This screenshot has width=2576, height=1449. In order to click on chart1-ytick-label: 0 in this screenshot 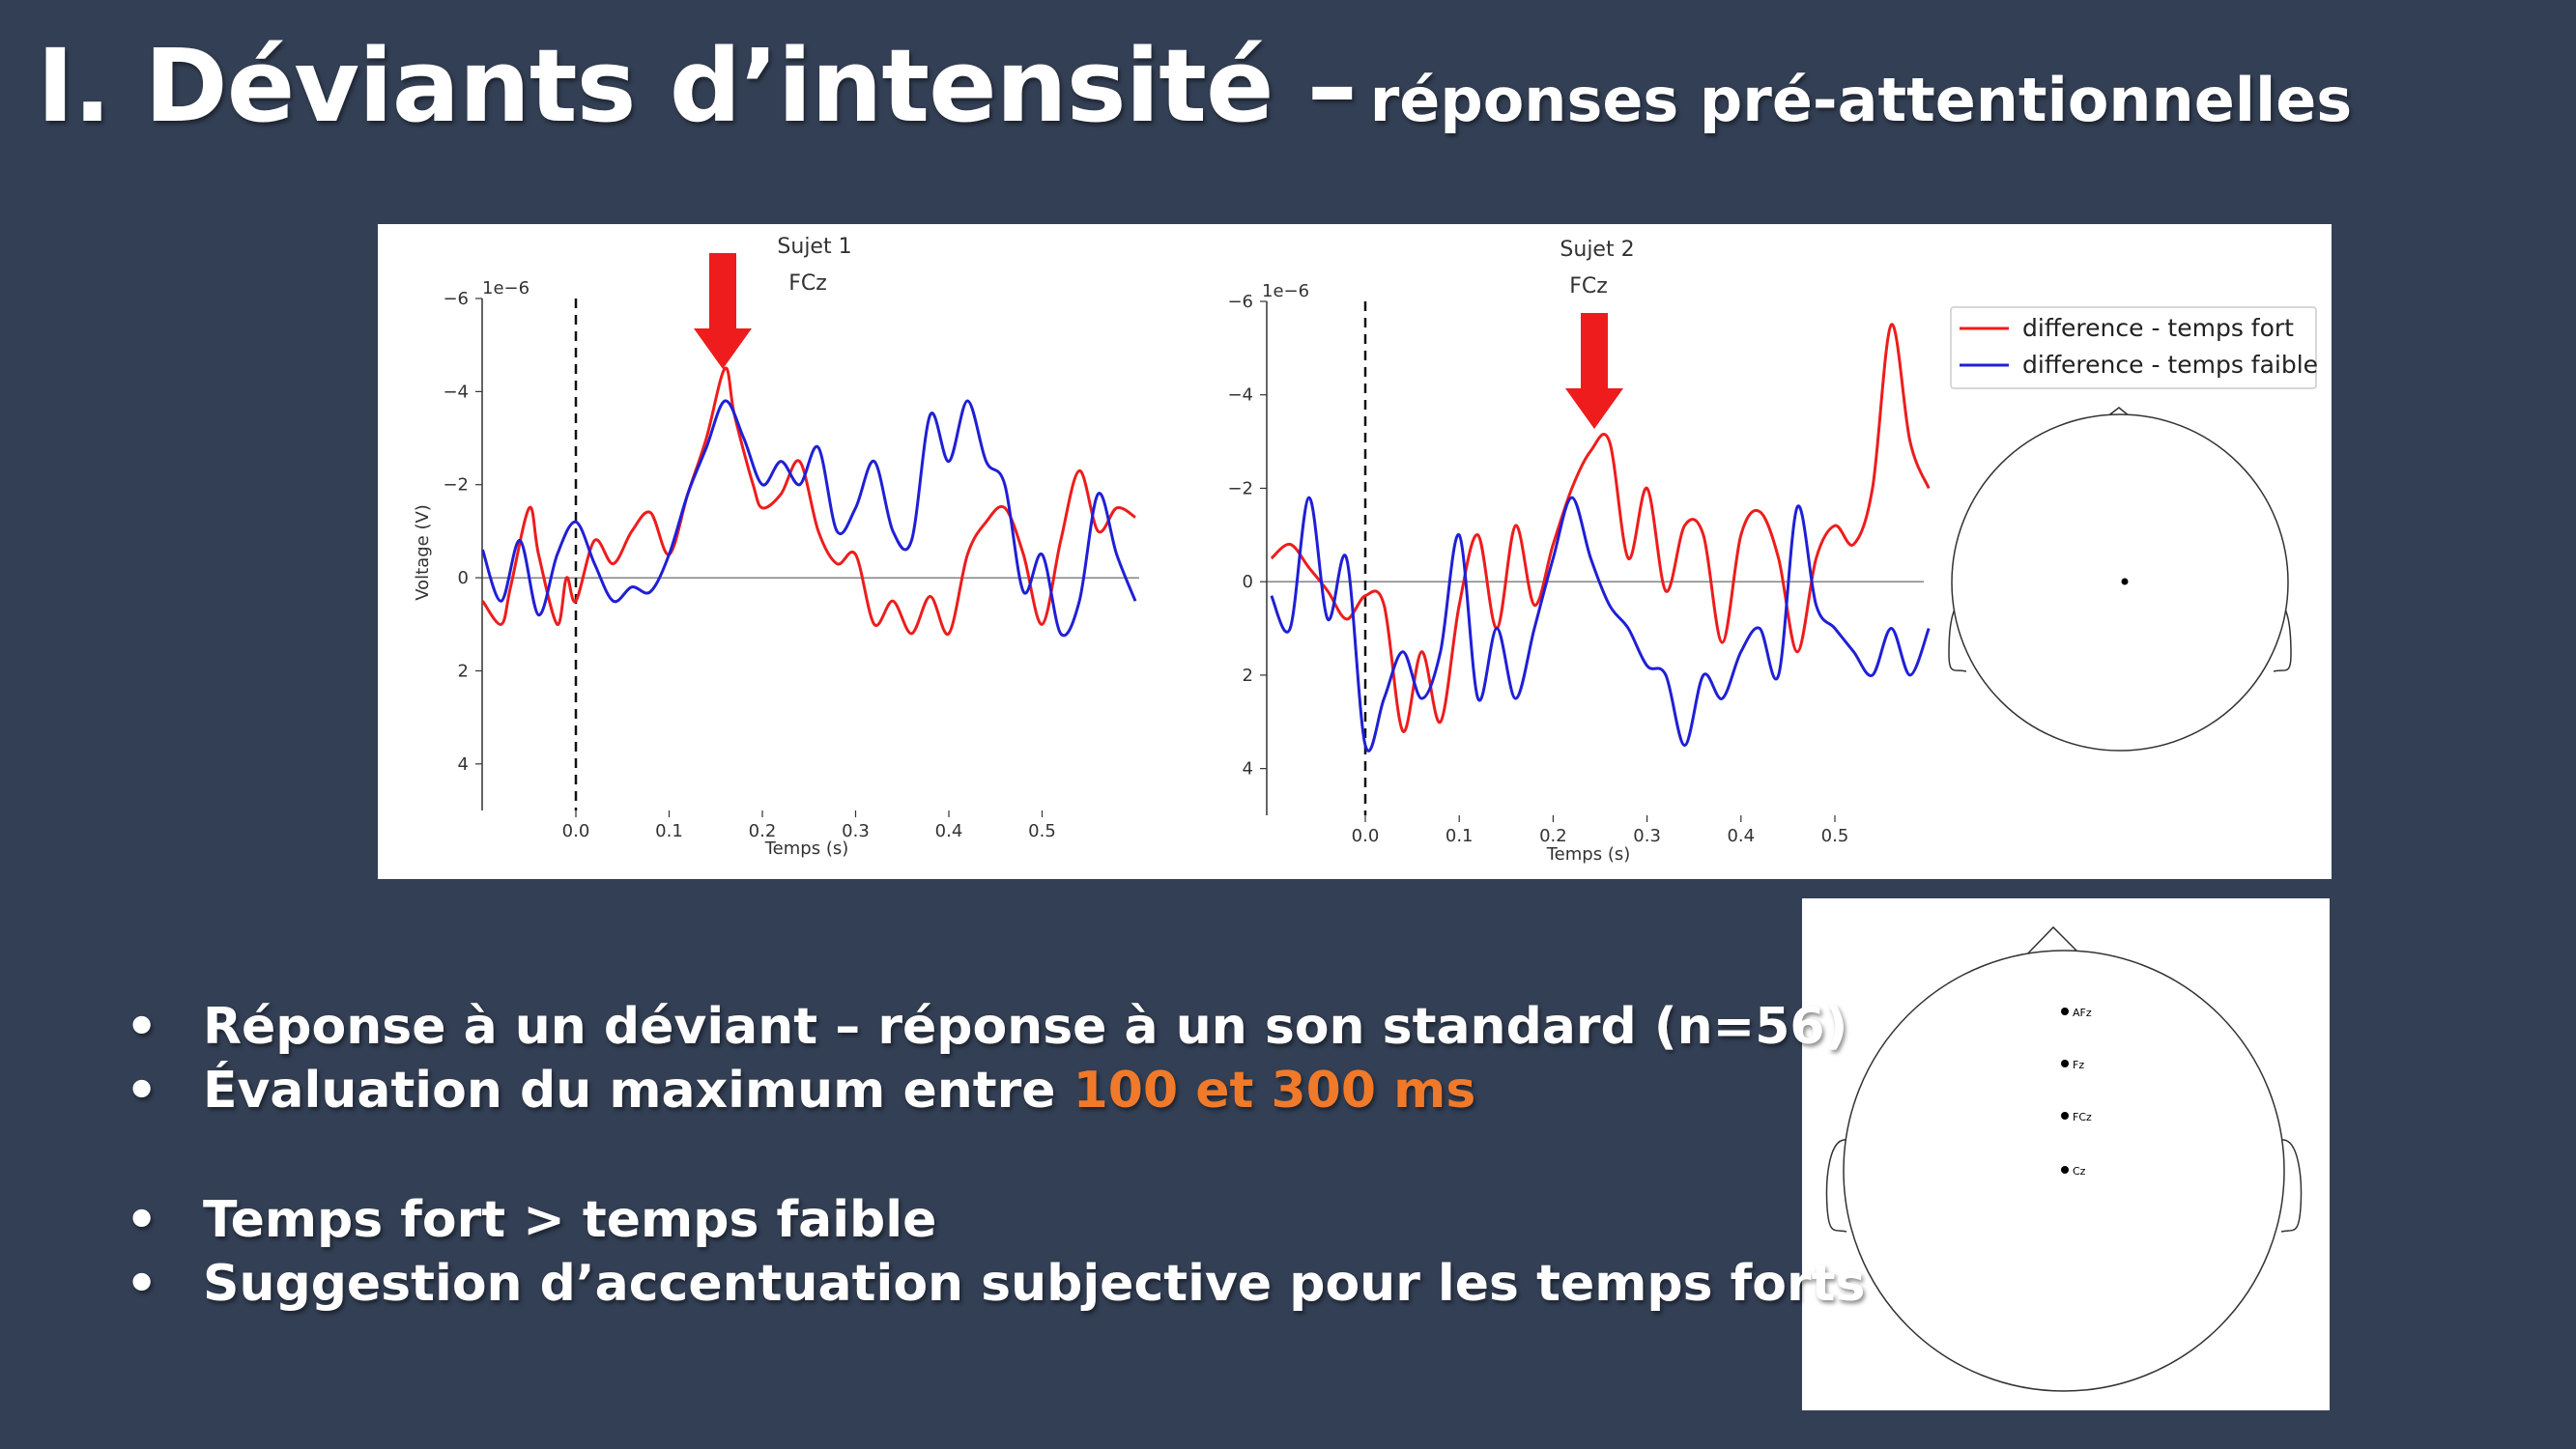, I will do `click(464, 578)`.